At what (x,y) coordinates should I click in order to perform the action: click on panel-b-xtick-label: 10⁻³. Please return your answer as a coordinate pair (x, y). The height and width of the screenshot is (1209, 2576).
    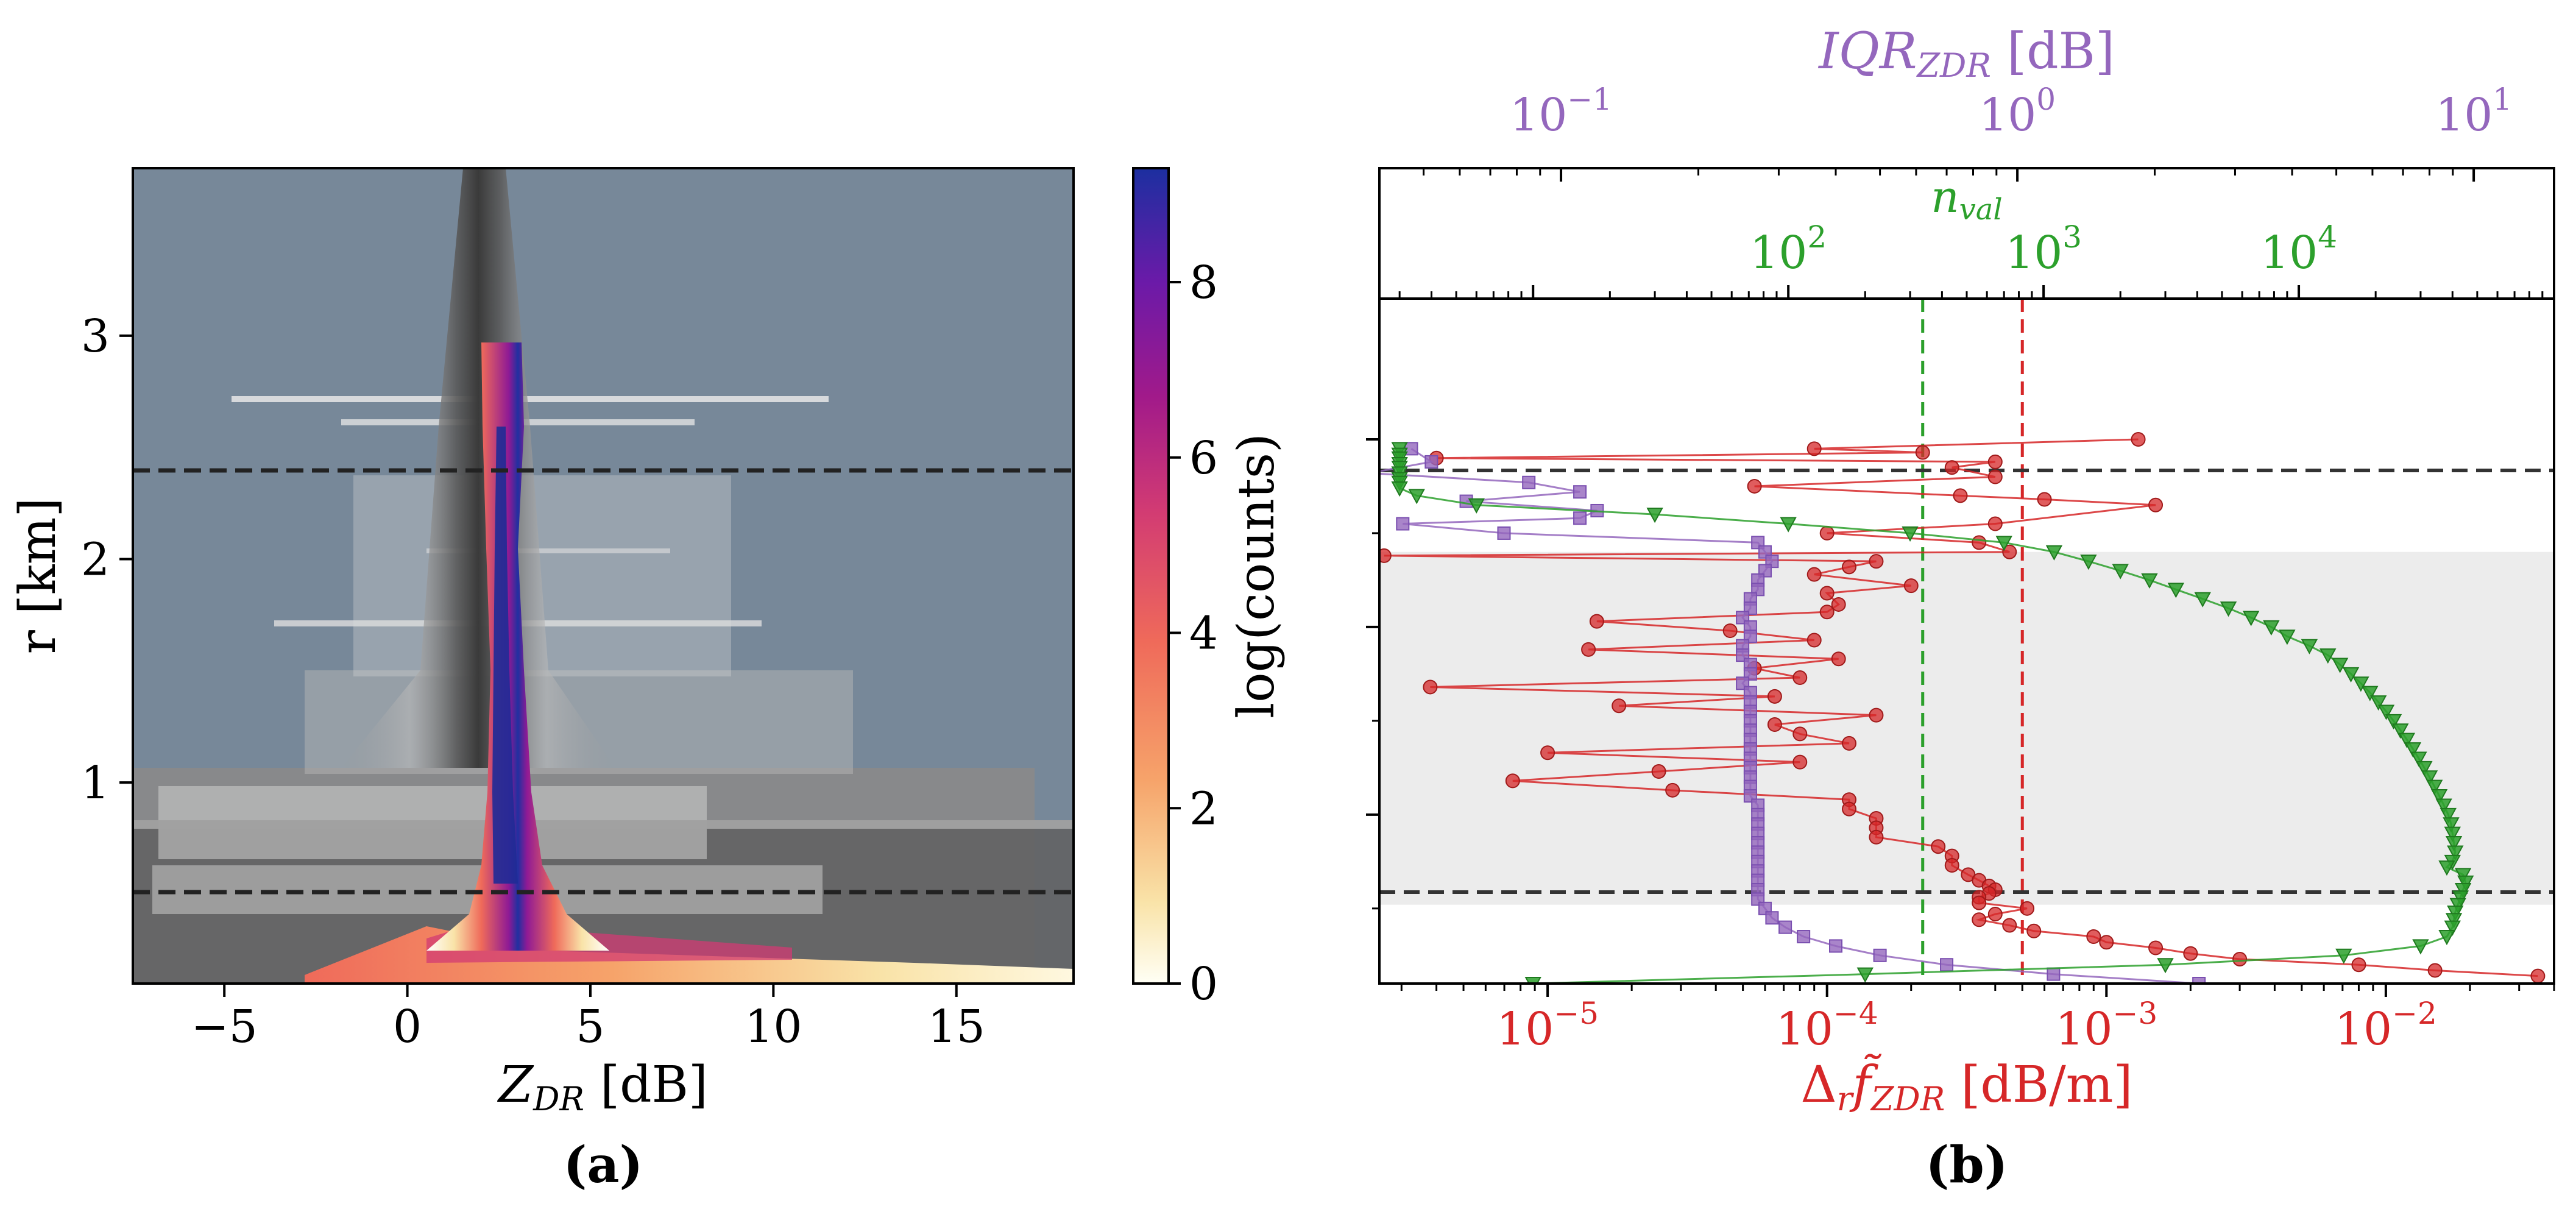
    Looking at the image, I should click on (2106, 1025).